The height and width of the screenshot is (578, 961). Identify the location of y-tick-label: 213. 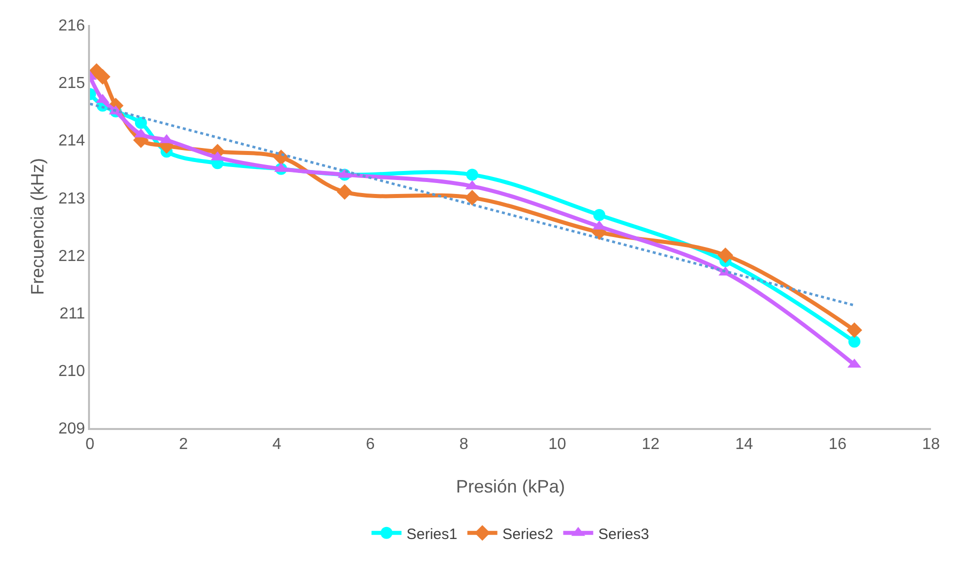
(72, 199).